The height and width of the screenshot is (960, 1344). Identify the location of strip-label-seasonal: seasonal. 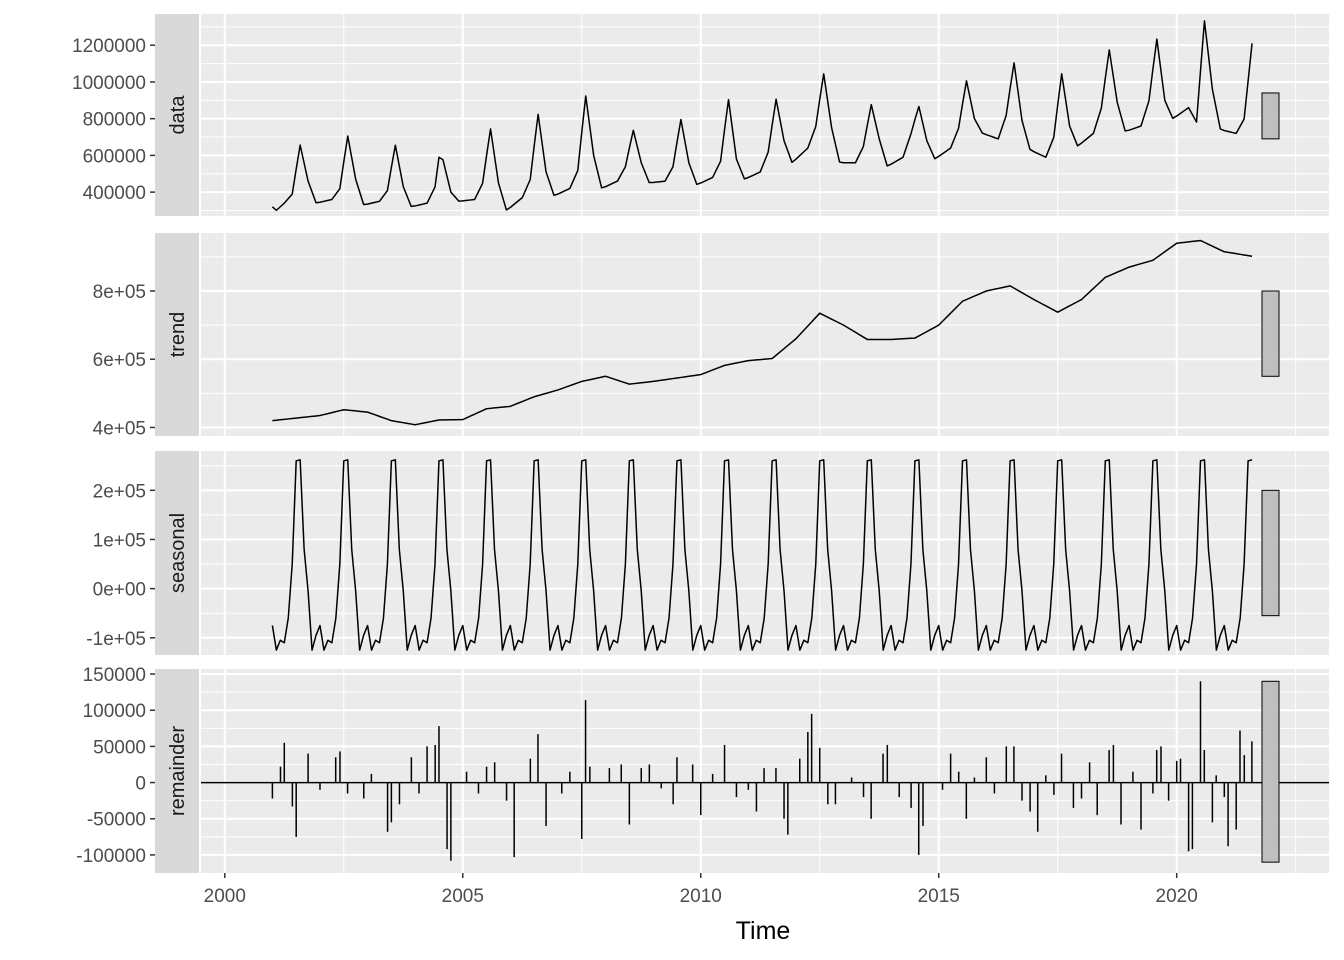
(178, 553).